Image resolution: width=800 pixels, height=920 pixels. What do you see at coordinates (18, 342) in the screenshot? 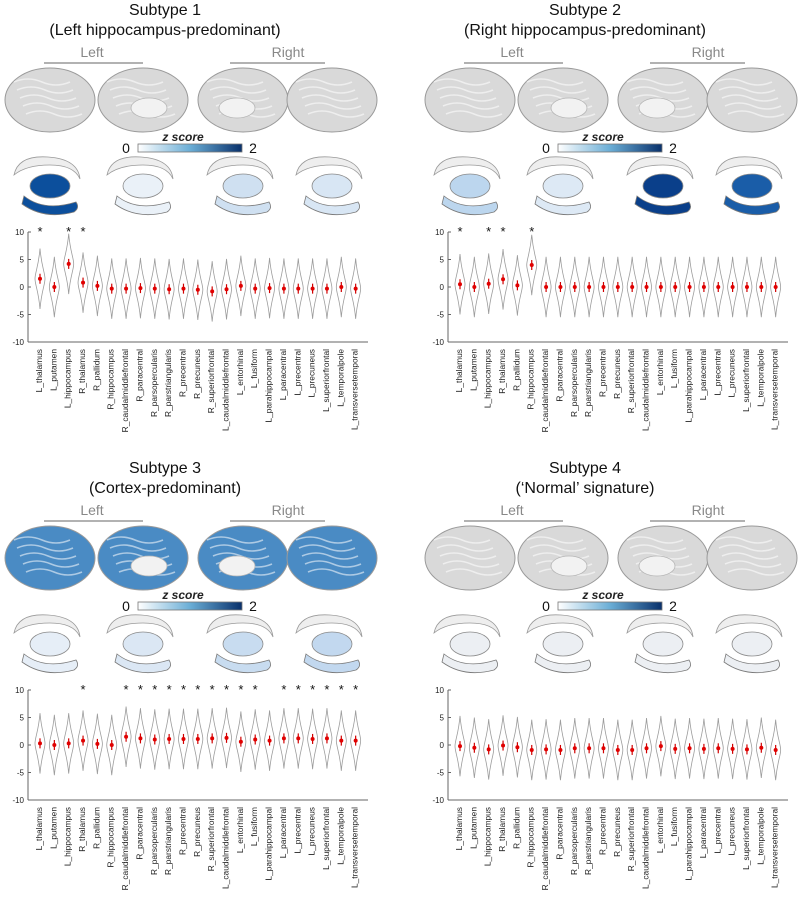
I see `y-tick-label: -10` at bounding box center [18, 342].